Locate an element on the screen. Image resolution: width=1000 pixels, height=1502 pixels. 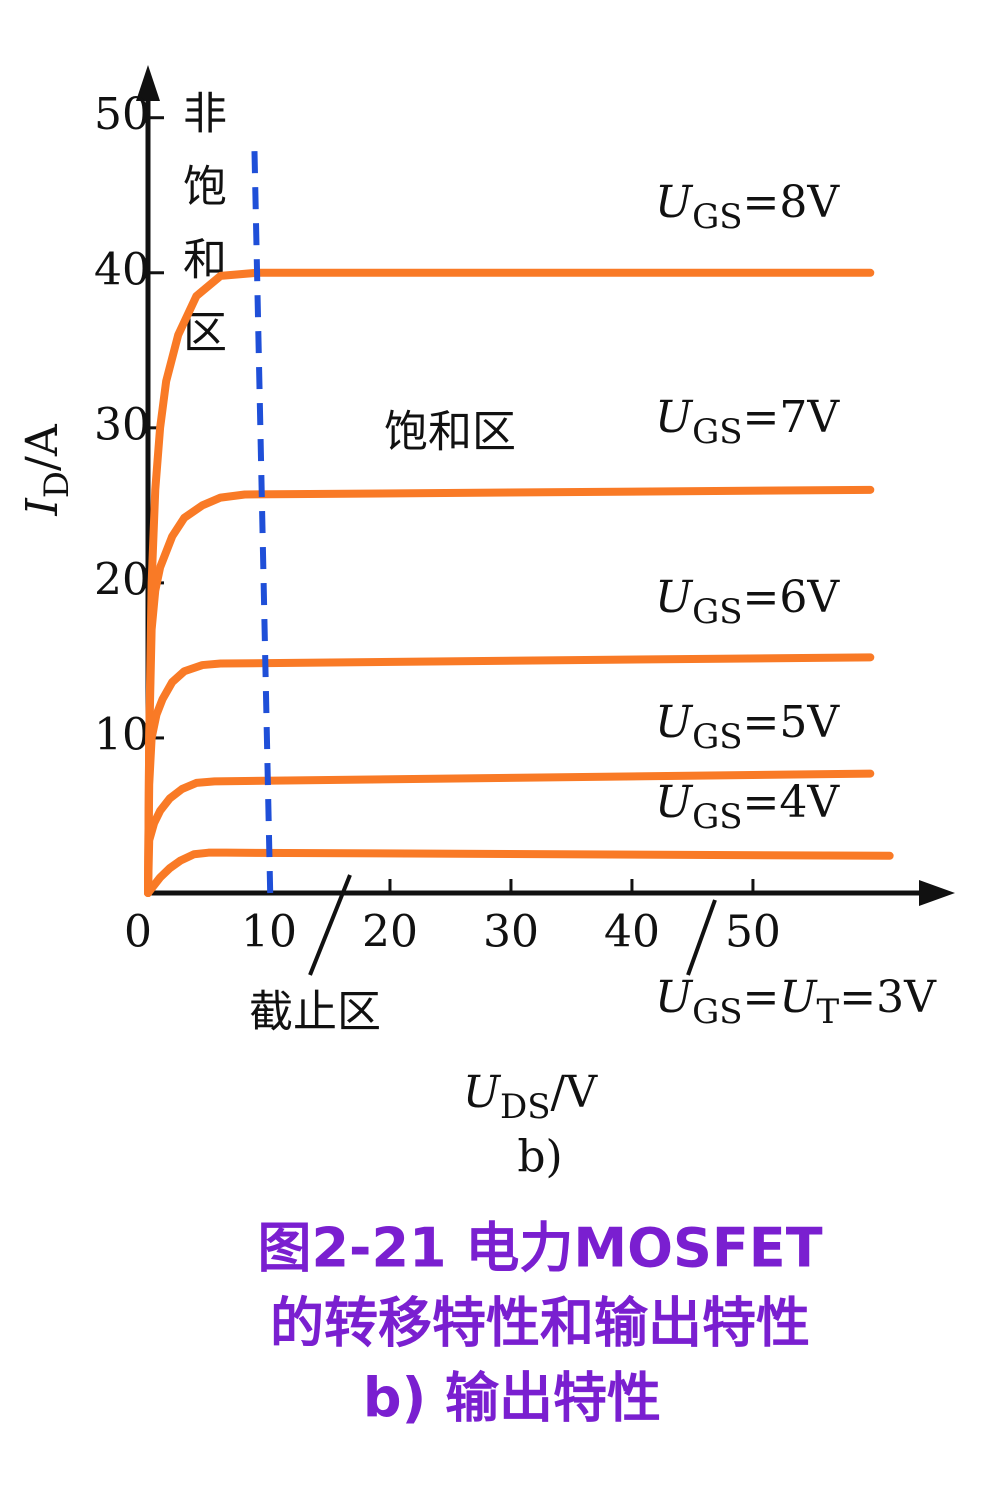
label: UGS=7V is located at coordinates (747, 422).